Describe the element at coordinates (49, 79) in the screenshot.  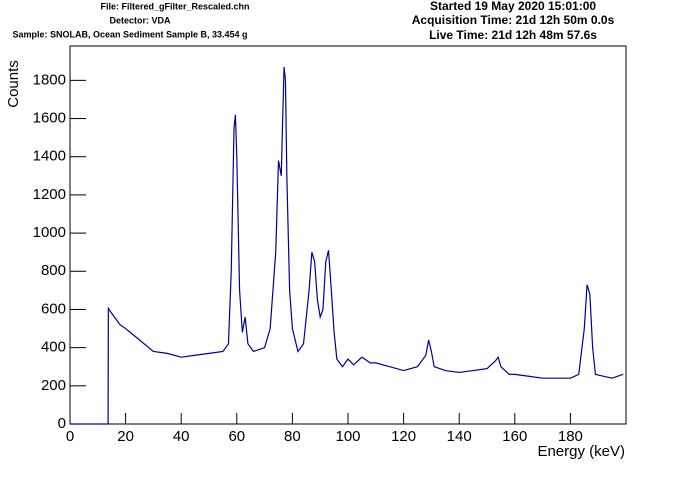
I see `y-tick-label: 1800` at that location.